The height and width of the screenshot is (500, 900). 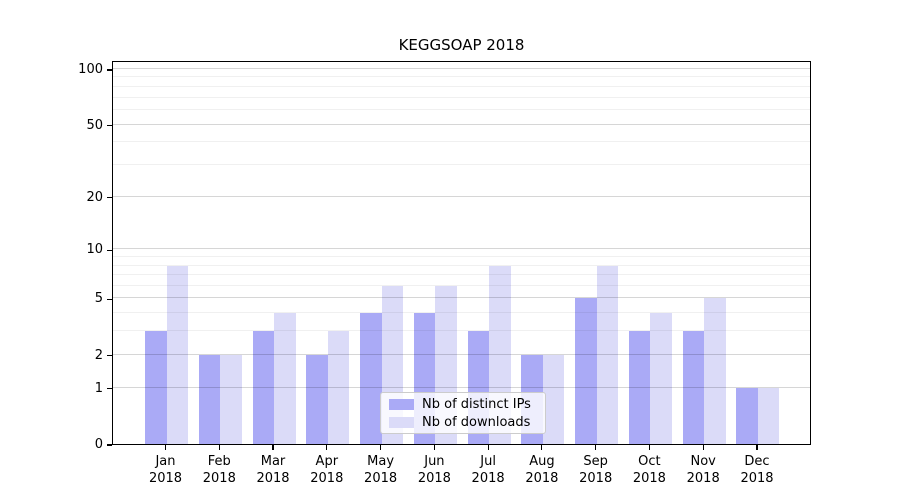 I want to click on legend-swatch-distinct-ips, so click(x=401, y=404).